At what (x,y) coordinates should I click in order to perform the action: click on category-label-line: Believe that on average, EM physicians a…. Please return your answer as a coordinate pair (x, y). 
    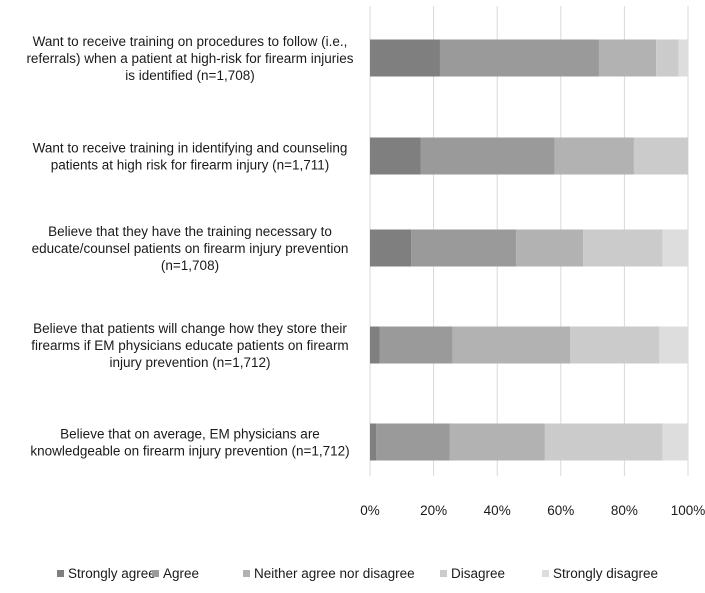
    Looking at the image, I should click on (190, 434).